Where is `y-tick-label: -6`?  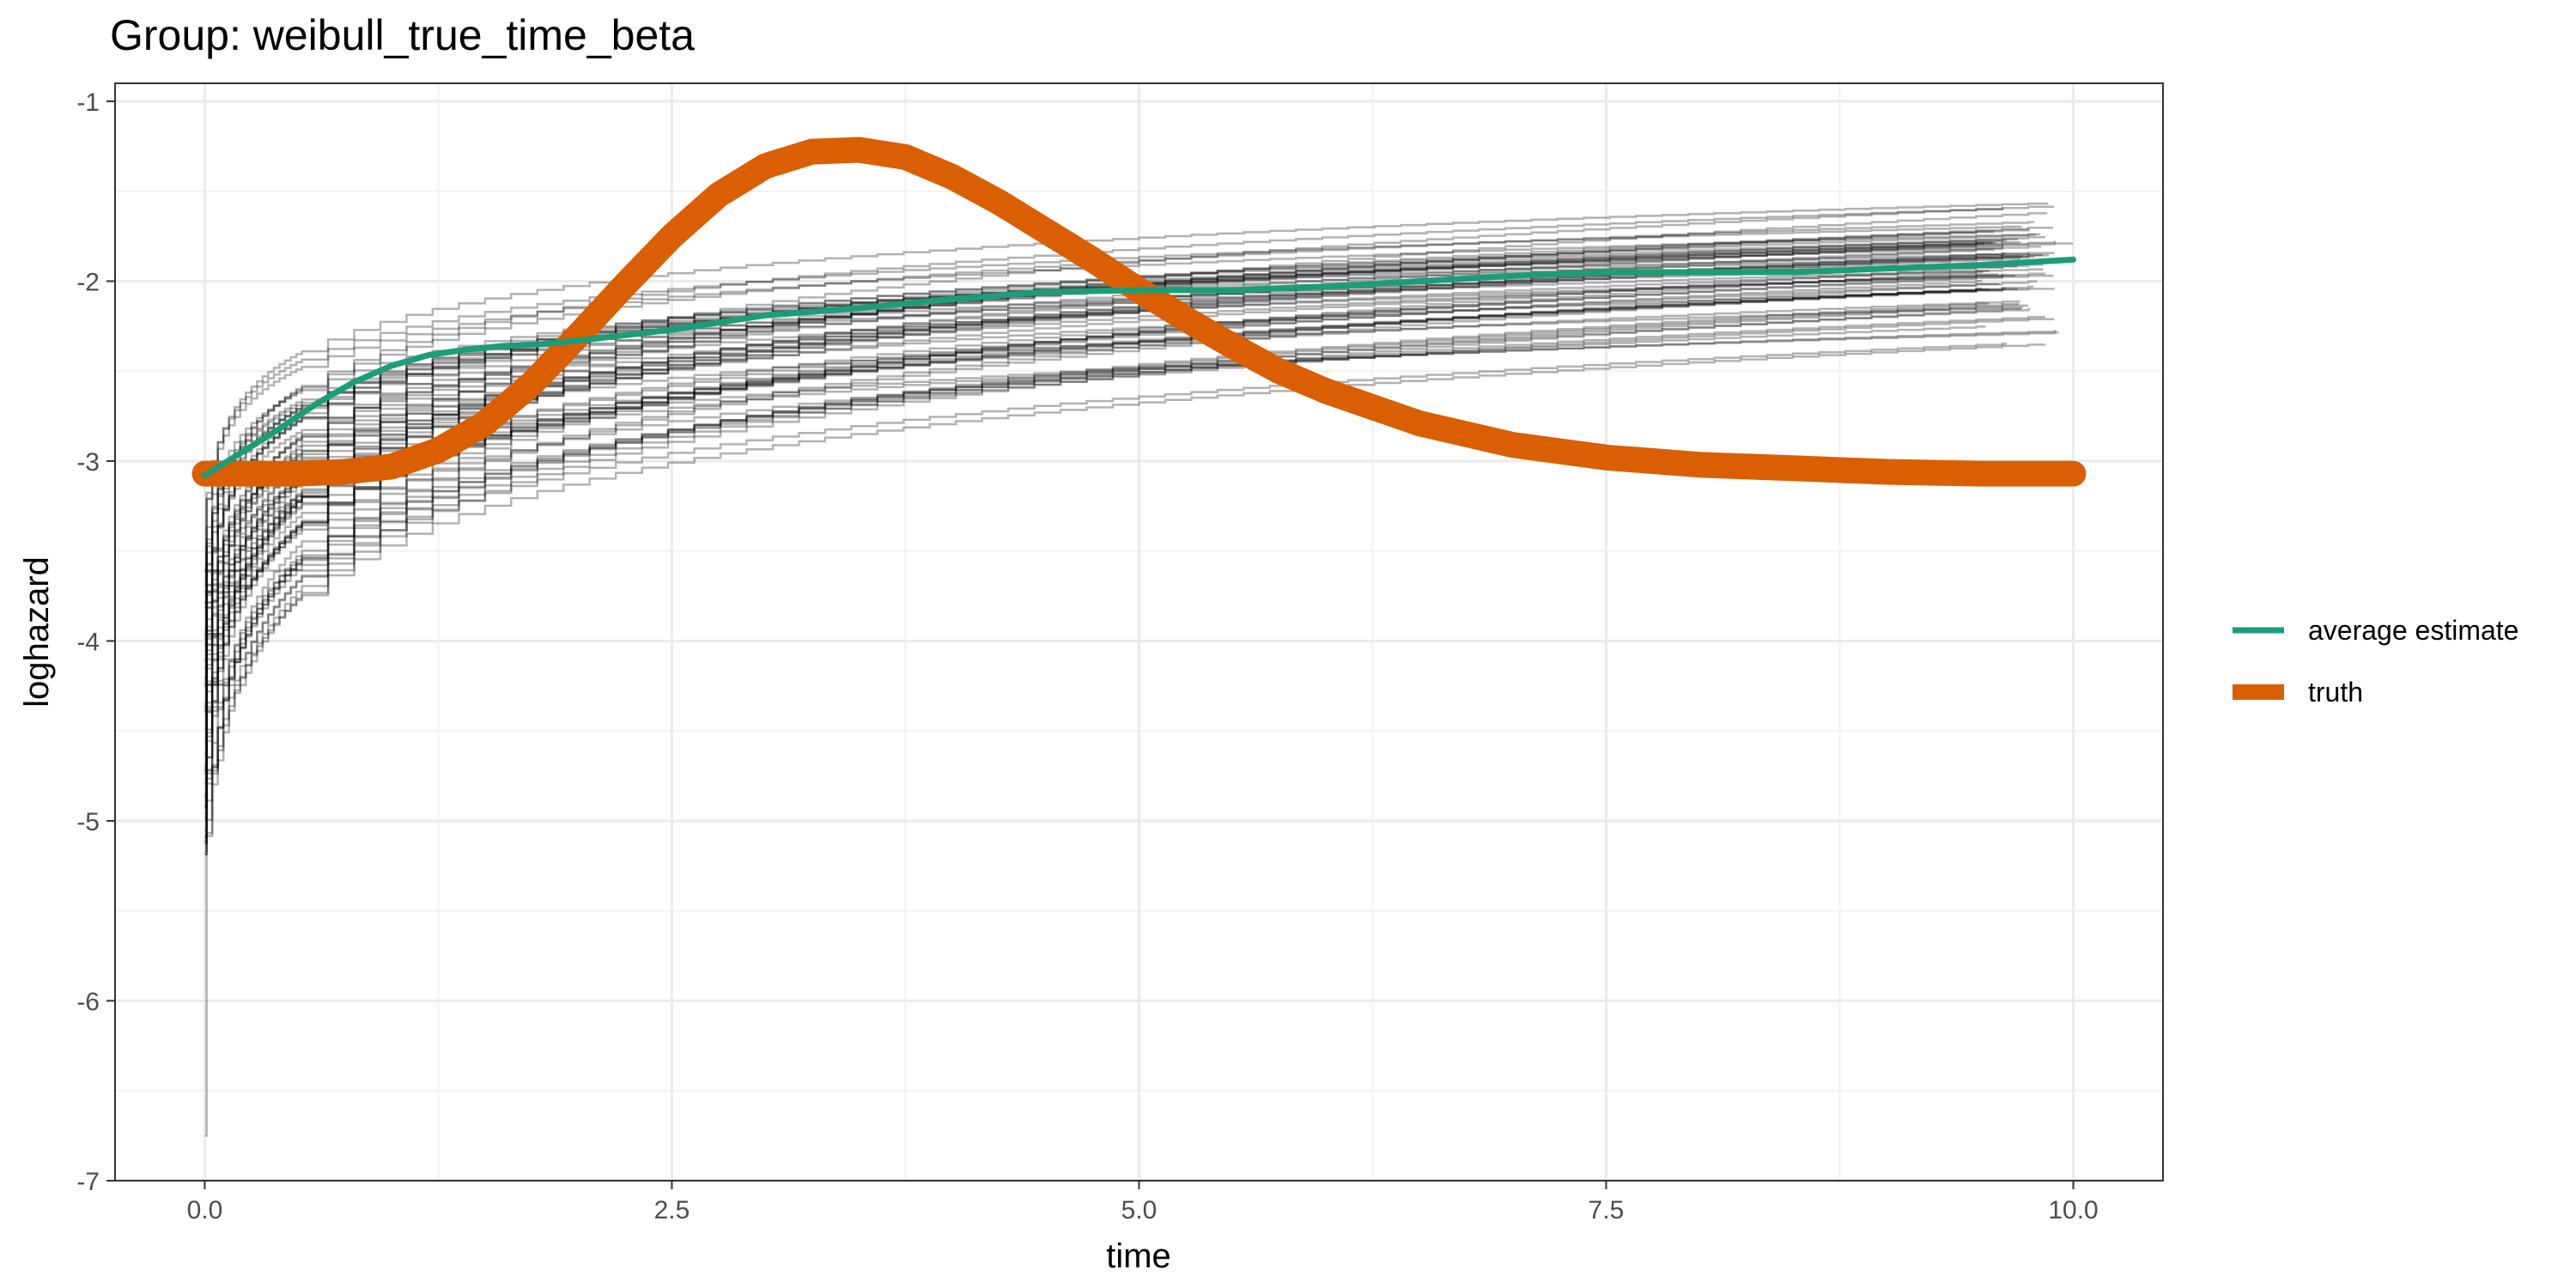
y-tick-label: -6 is located at coordinates (88, 1002).